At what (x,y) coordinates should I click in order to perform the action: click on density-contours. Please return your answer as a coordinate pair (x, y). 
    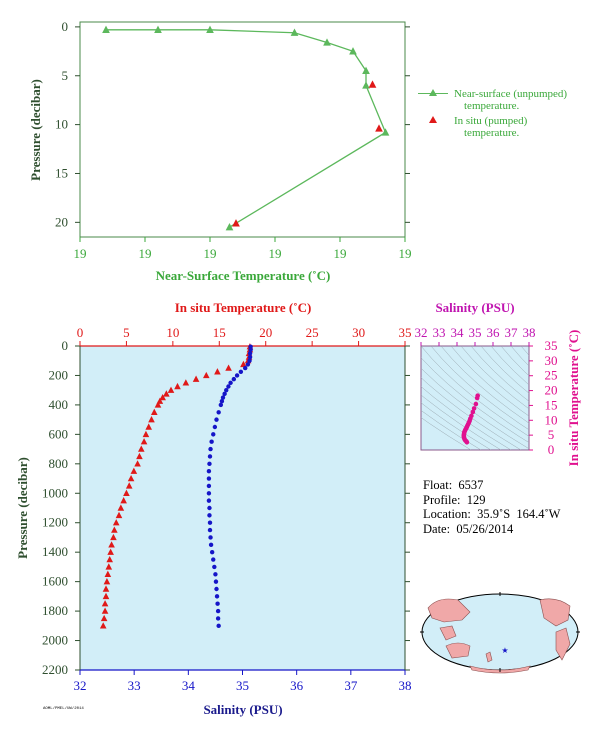
    Looking at the image, I should click on (475, 398).